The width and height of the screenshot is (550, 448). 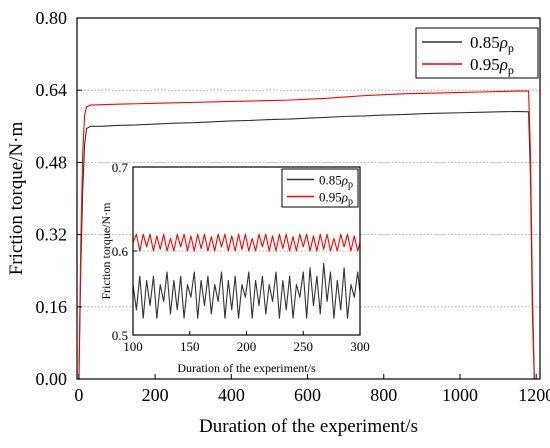 I want to click on main-legend-label-0: 0.85ρp, so click(x=492, y=44).